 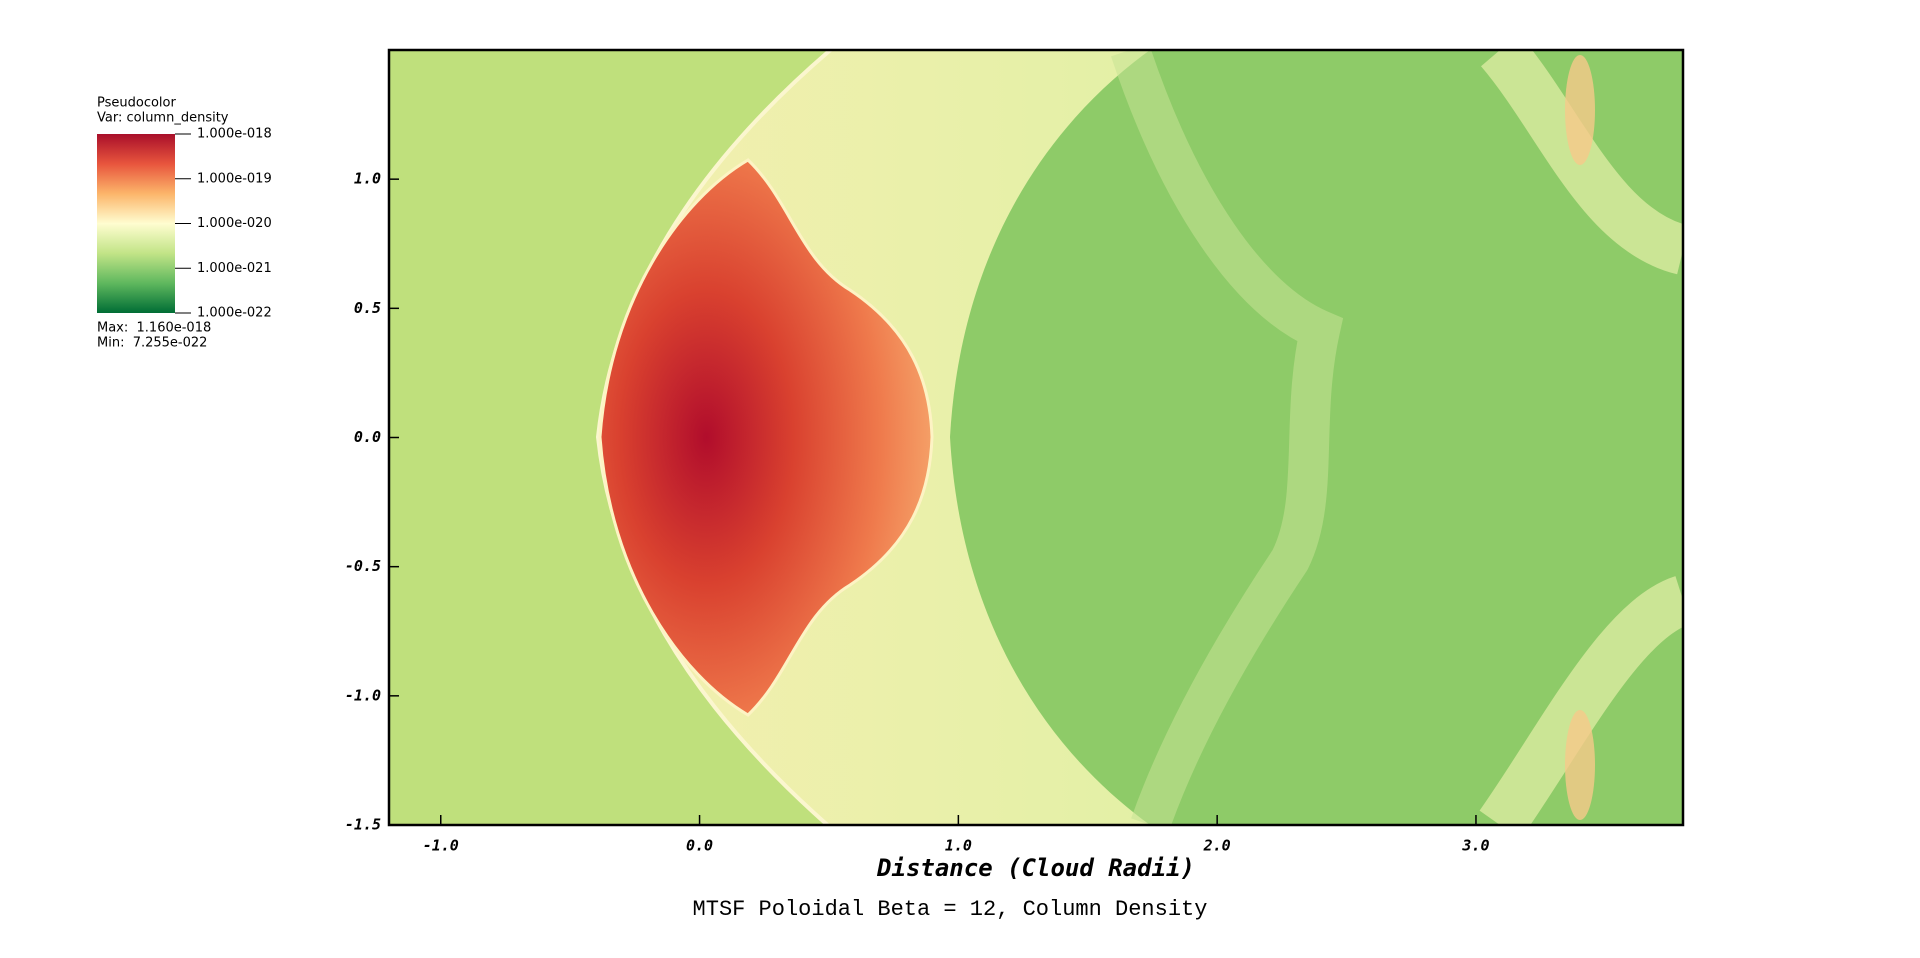 What do you see at coordinates (136, 103) in the screenshot?
I see `legend-title: Pseudocolor` at bounding box center [136, 103].